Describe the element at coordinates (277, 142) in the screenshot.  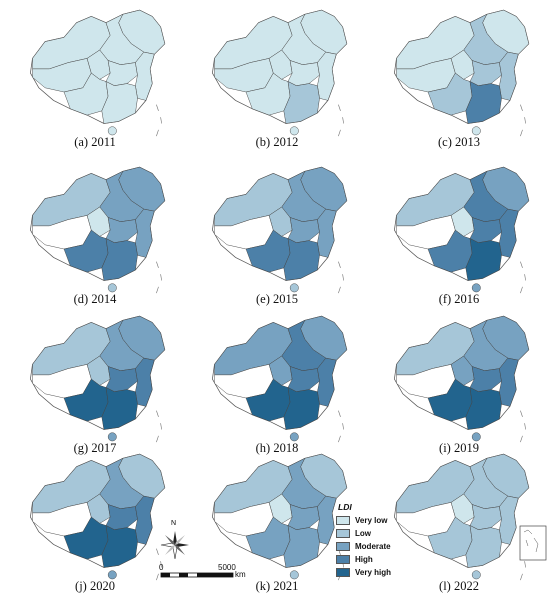
I see `panel-caption: (b) 2012` at that location.